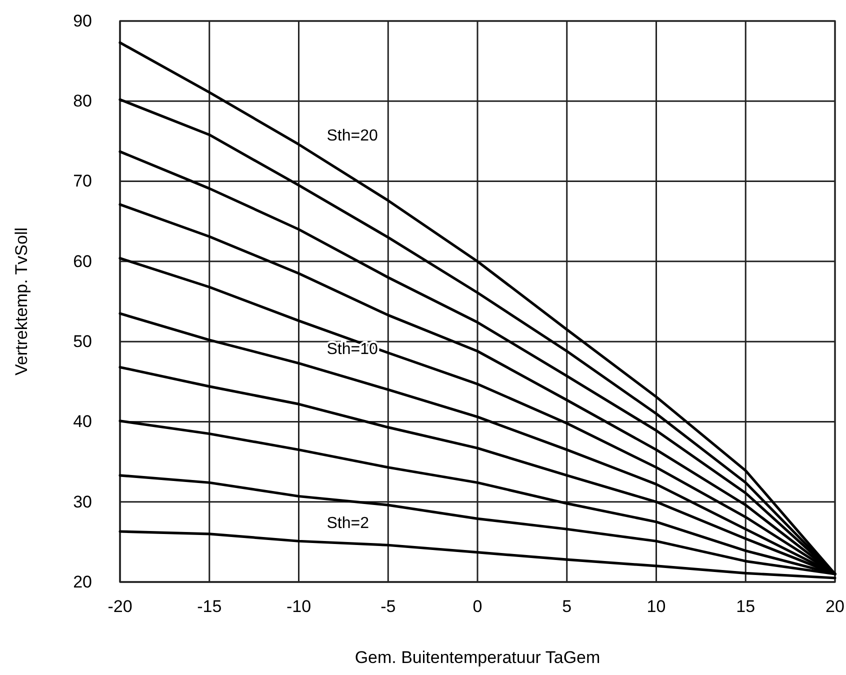 Image resolution: width=846 pixels, height=675 pixels. Describe the element at coordinates (656, 606) in the screenshot. I see `x-tick-label: 10` at that location.